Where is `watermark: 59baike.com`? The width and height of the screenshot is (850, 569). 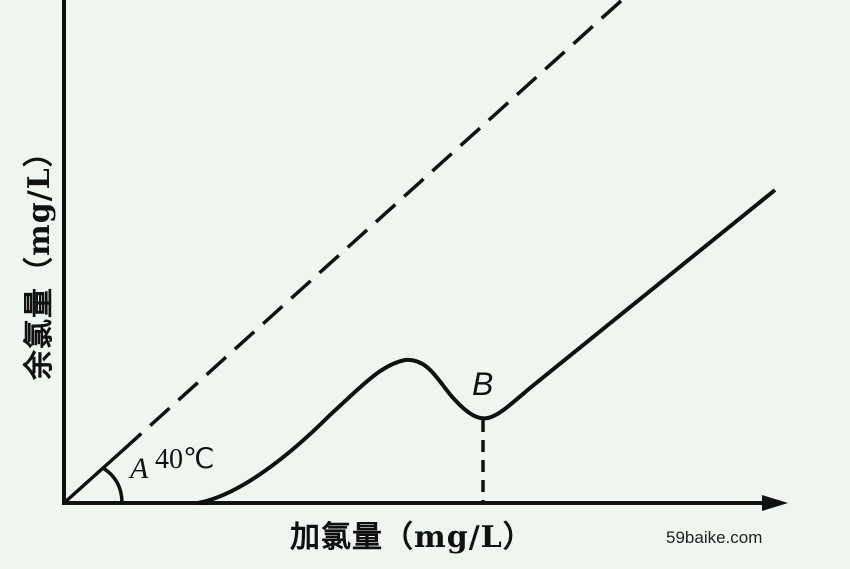 watermark: 59baike.com is located at coordinates (714, 537).